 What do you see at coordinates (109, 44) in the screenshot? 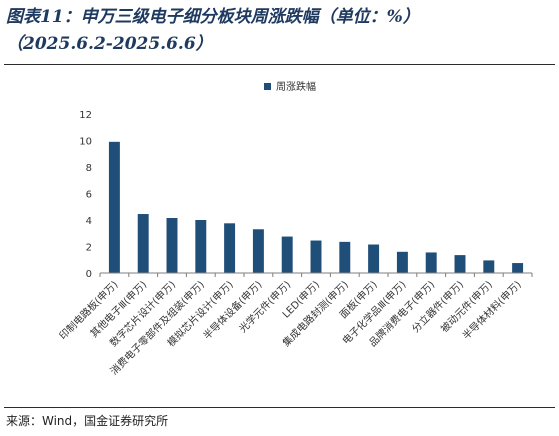
I see `figure-title-line2: （2025.6.2-2025.6.6）` at bounding box center [109, 44].